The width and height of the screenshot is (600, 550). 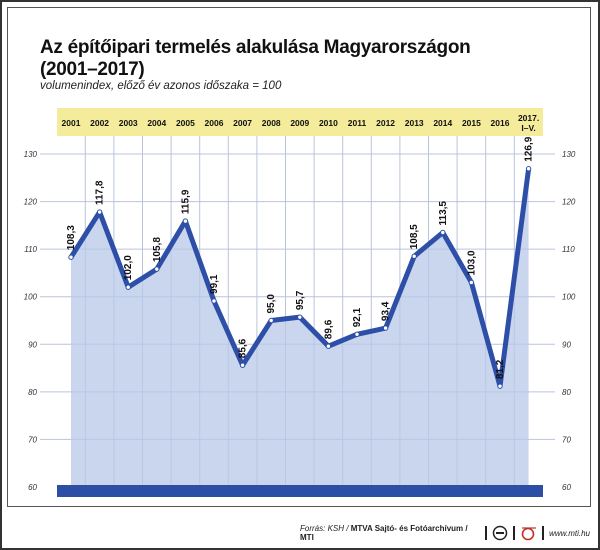 What do you see at coordinates (157, 249) in the screenshot?
I see `data-value-label: 105,8` at bounding box center [157, 249].